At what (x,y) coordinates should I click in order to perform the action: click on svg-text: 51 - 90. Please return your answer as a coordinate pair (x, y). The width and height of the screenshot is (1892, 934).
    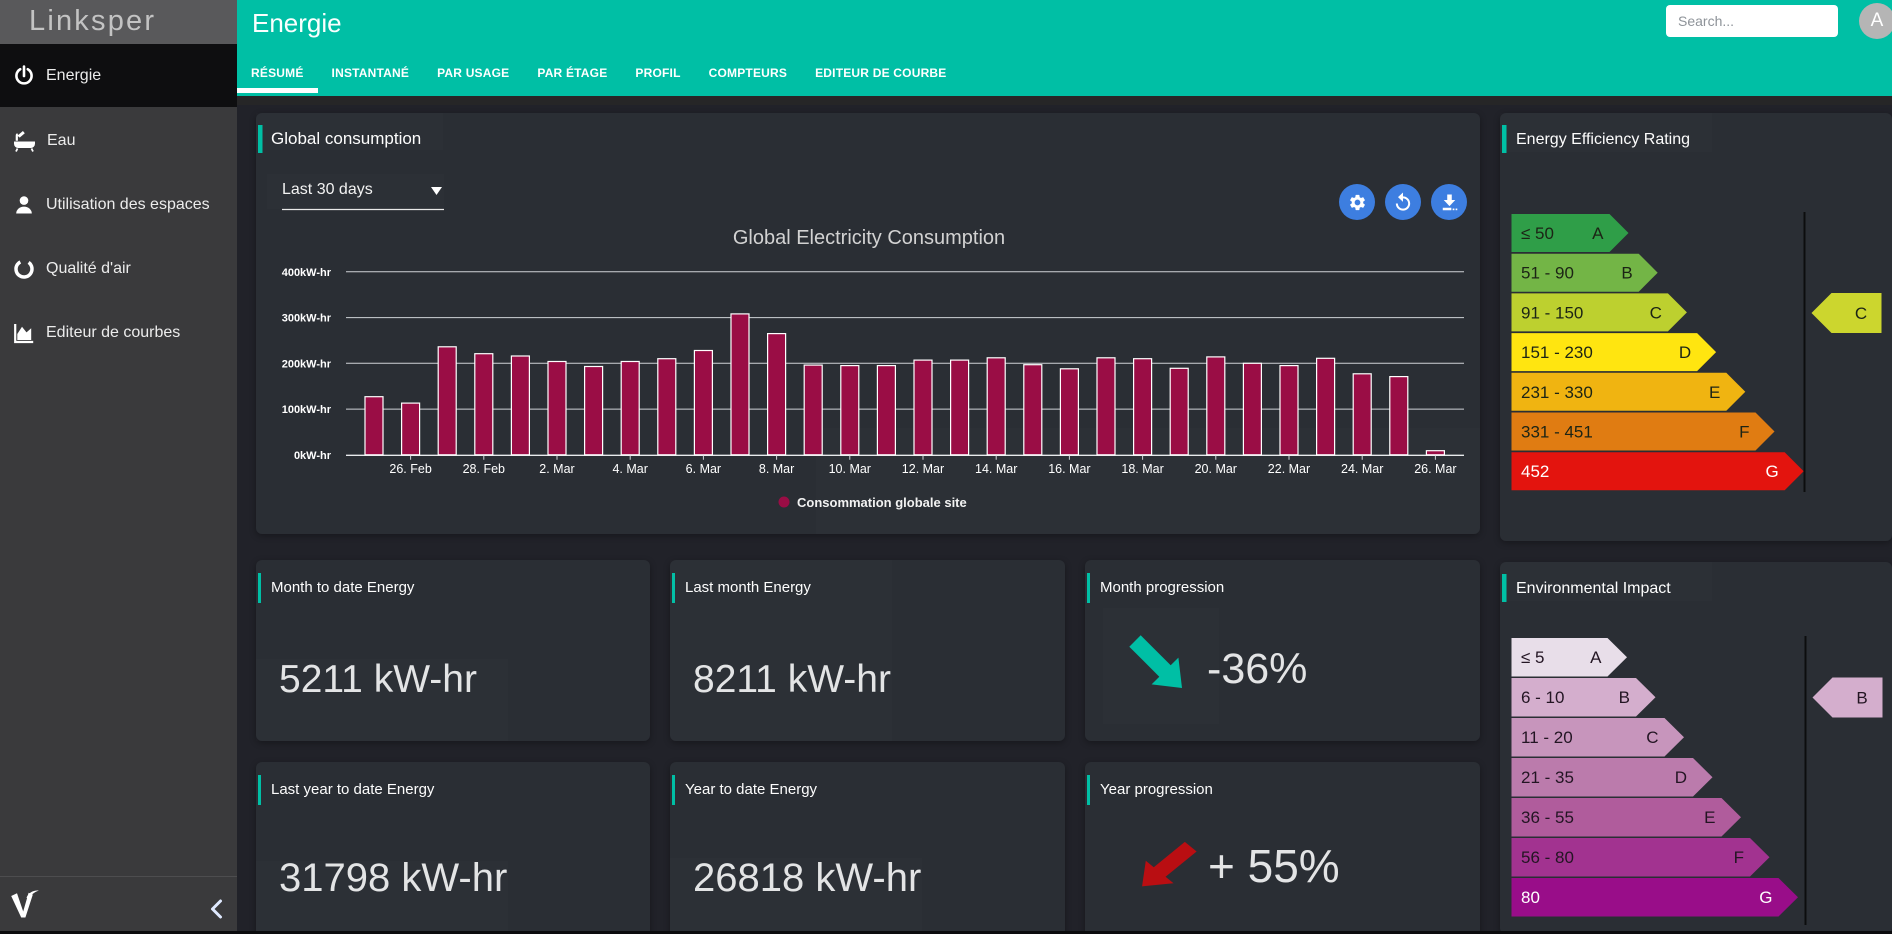
    Looking at the image, I should click on (1547, 273).